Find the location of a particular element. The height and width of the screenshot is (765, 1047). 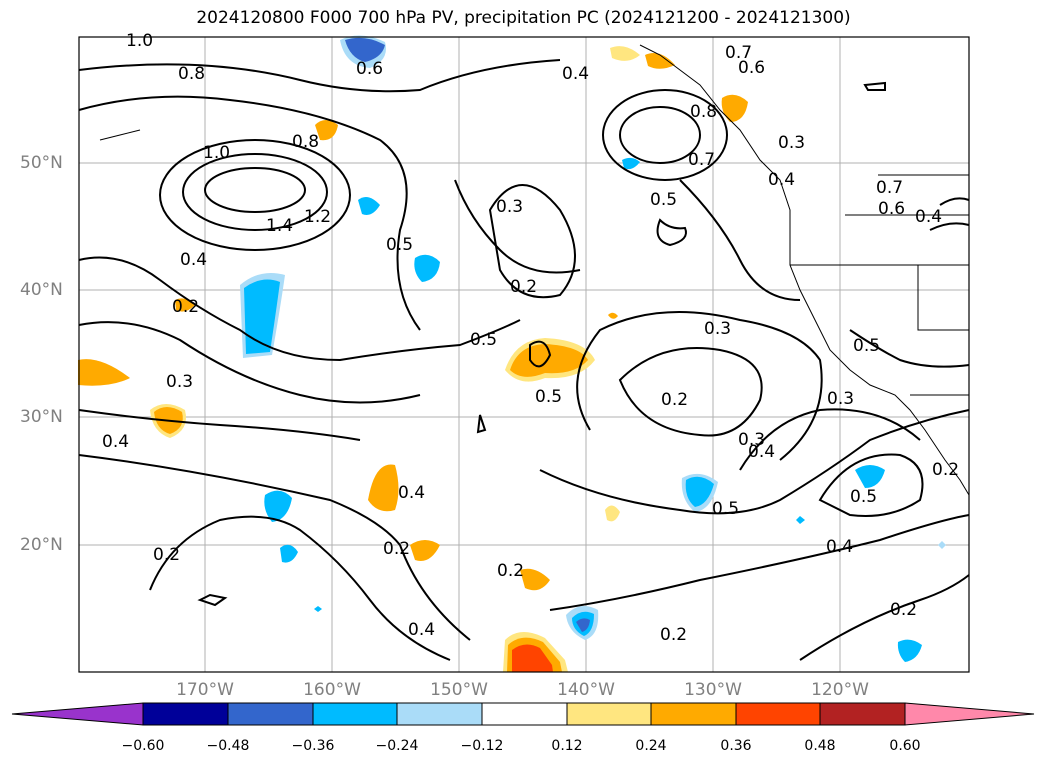

lat-label-20n: 20°N is located at coordinates (41, 545).